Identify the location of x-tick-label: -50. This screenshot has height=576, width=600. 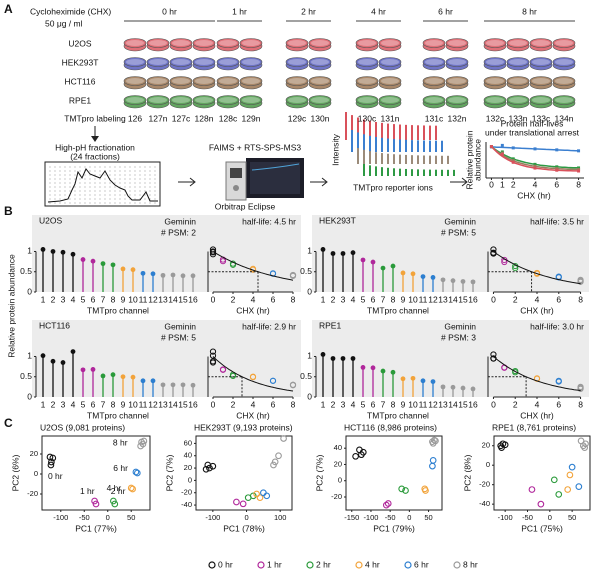
(527, 517).